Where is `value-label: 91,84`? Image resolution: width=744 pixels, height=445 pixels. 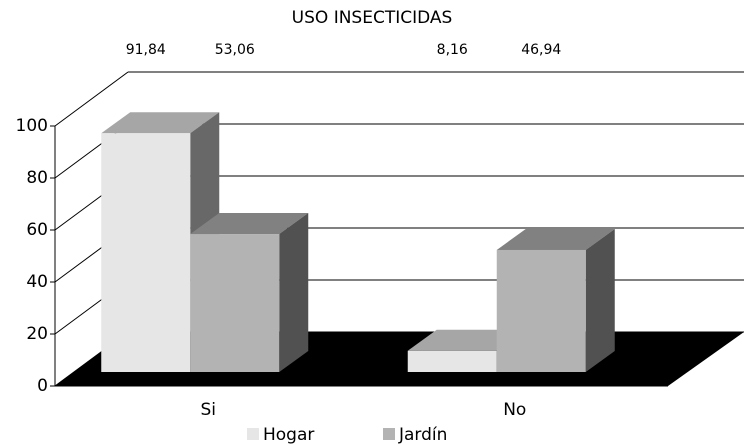
value-label: 91,84 is located at coordinates (146, 50).